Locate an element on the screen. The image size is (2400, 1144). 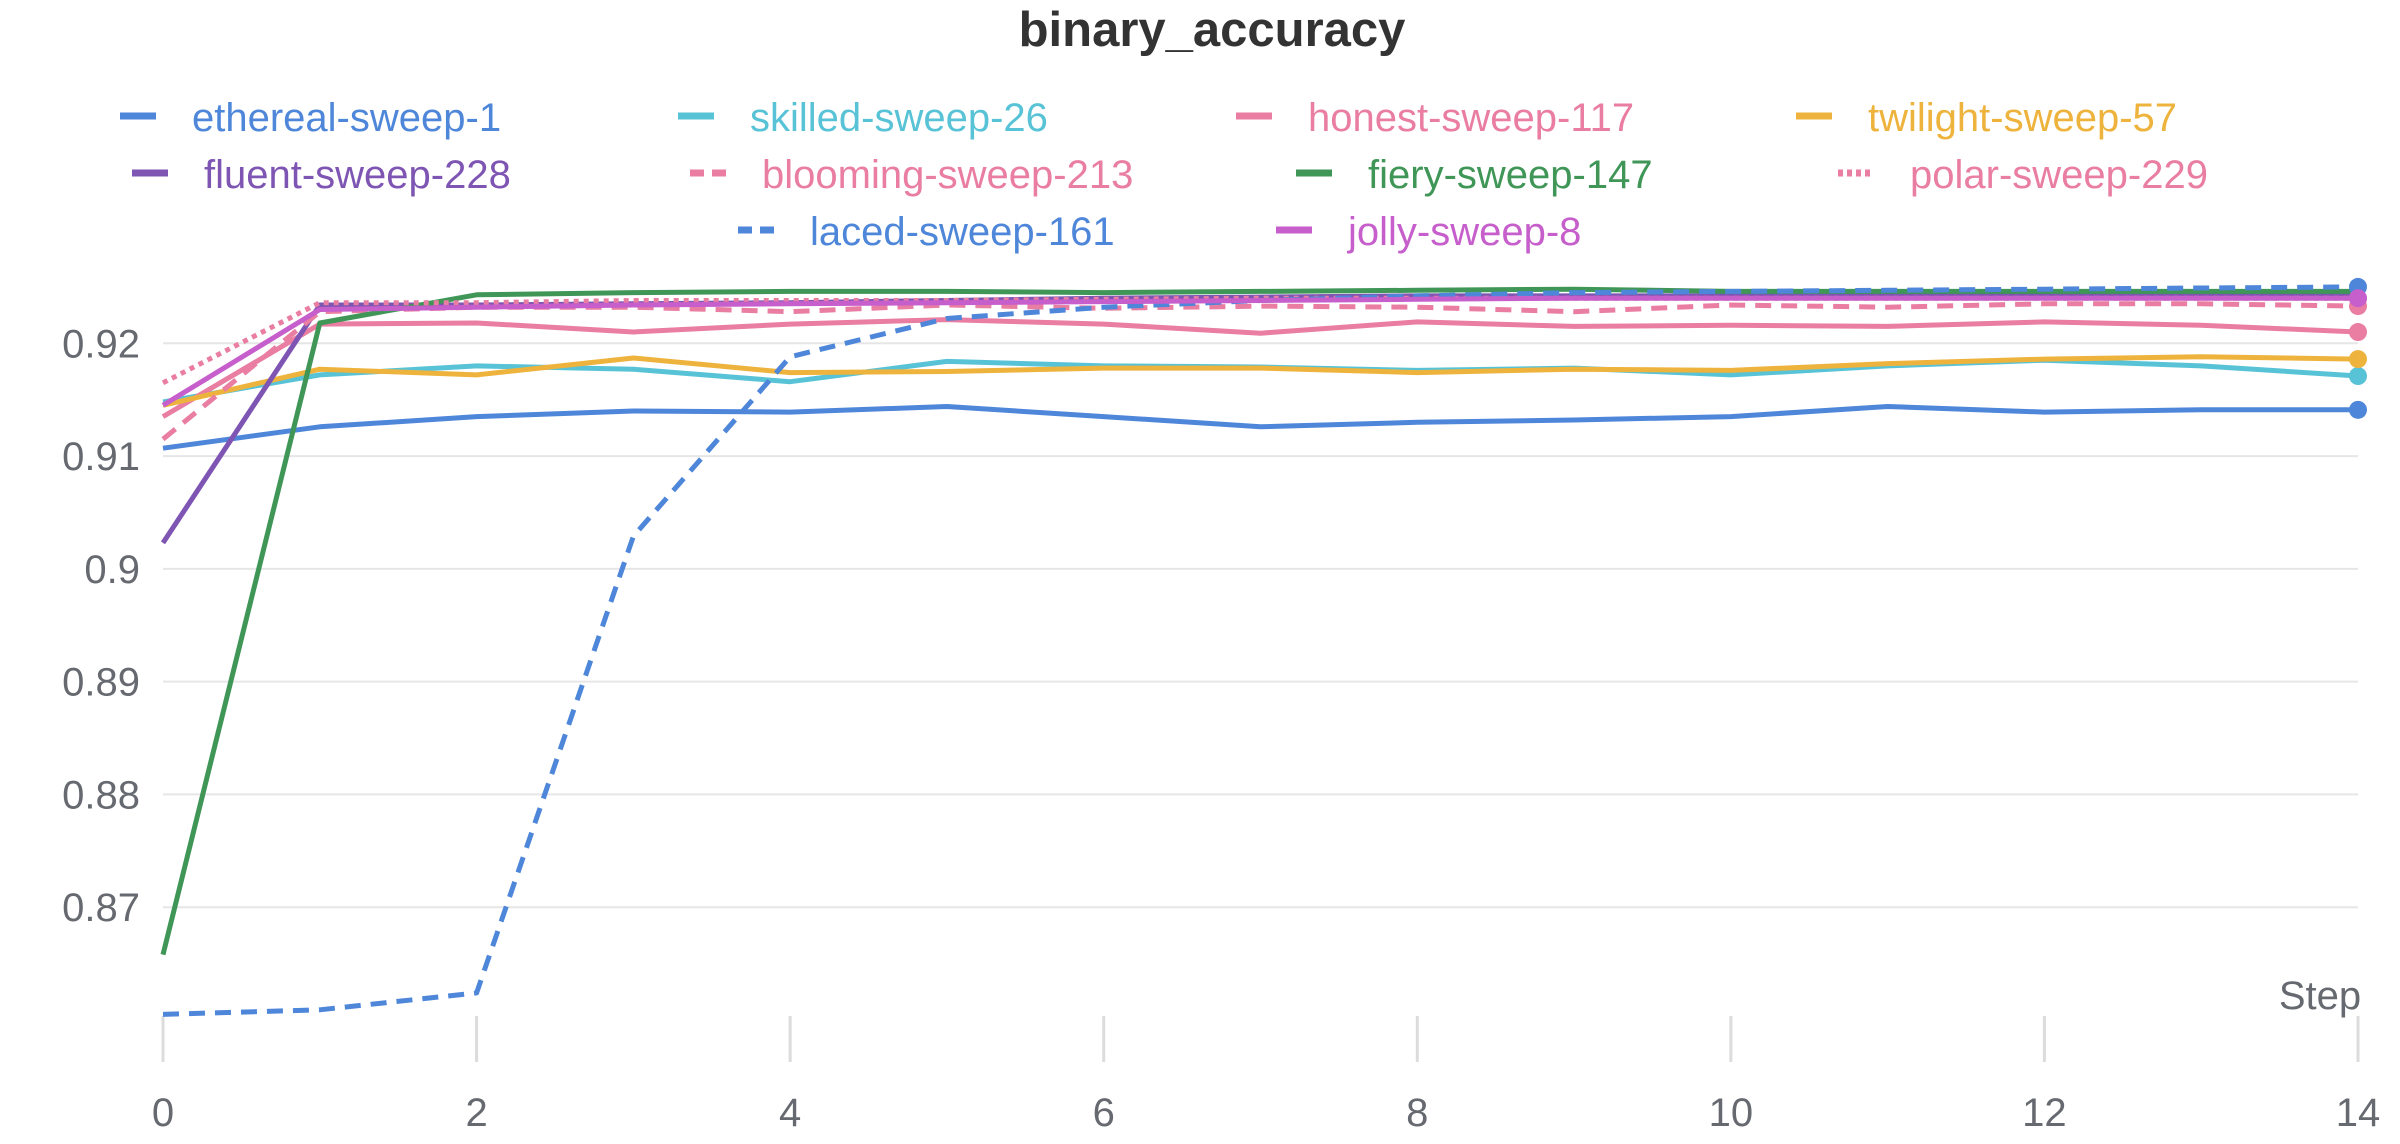
y-tick-label: 0.88 is located at coordinates (101, 795).